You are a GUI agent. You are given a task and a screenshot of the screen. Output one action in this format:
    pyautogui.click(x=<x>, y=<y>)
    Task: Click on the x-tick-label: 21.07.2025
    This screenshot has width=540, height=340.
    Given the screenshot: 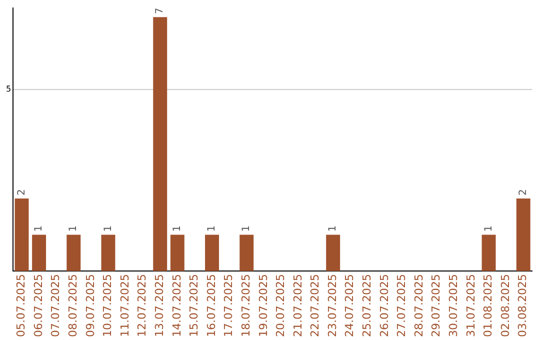 What is the action you would take?
    pyautogui.click(x=297, y=306)
    